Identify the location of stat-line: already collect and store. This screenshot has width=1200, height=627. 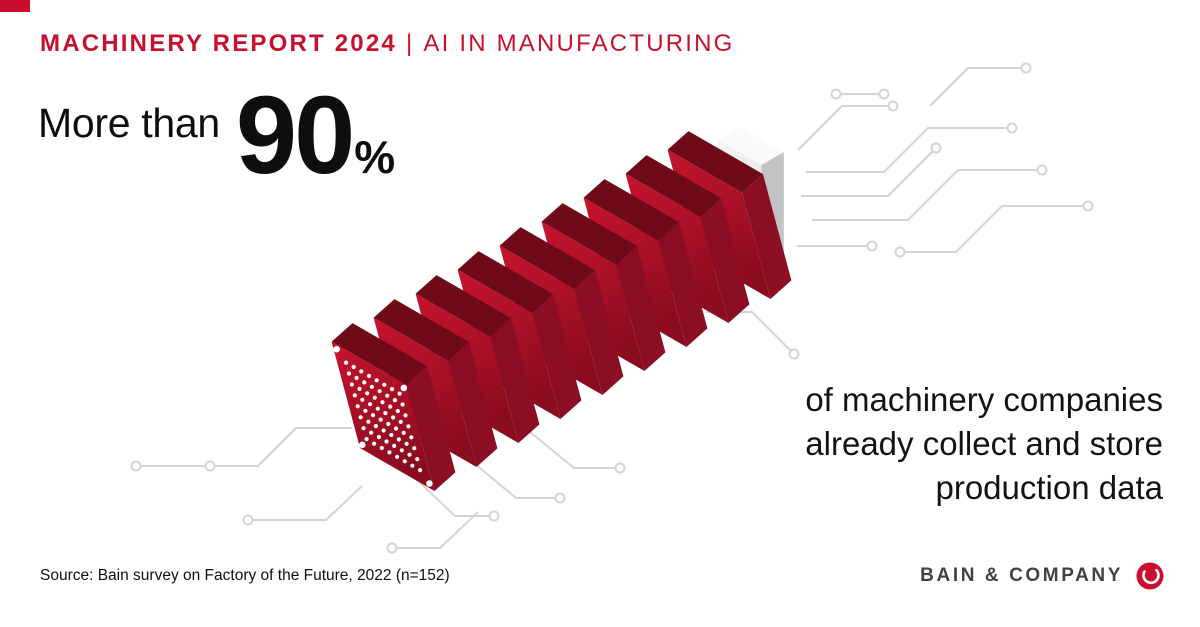
(984, 443).